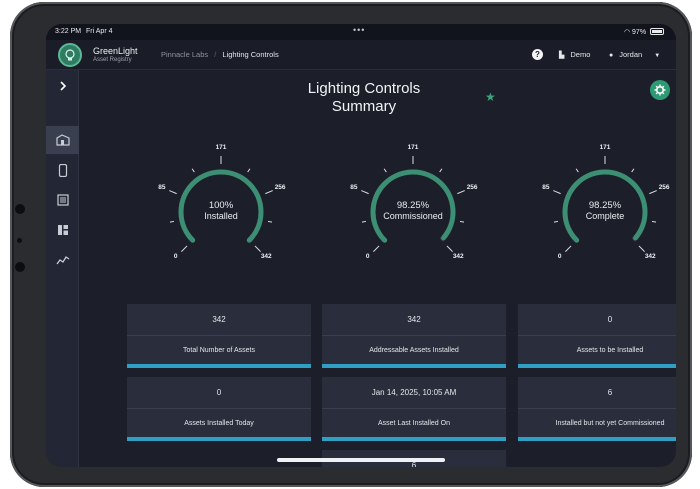  What do you see at coordinates (657, 31) in the screenshot?
I see `battery-icon` at bounding box center [657, 31].